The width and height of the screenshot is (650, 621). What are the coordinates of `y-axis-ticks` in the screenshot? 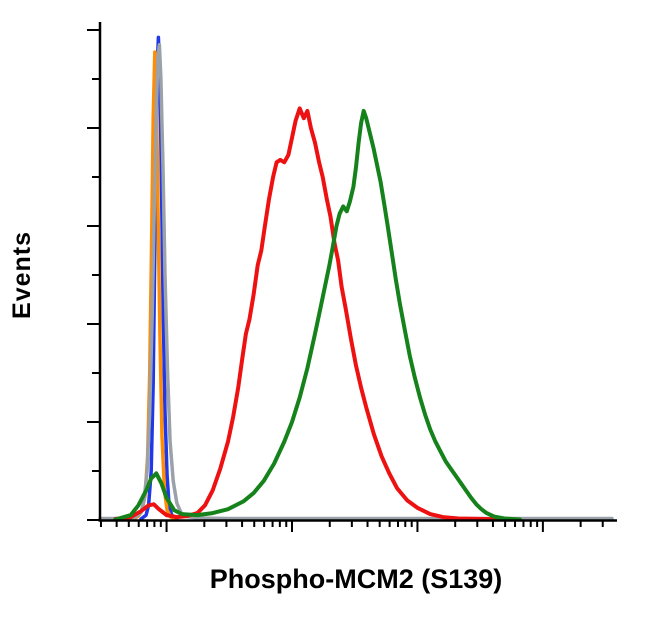 It's located at (93, 275).